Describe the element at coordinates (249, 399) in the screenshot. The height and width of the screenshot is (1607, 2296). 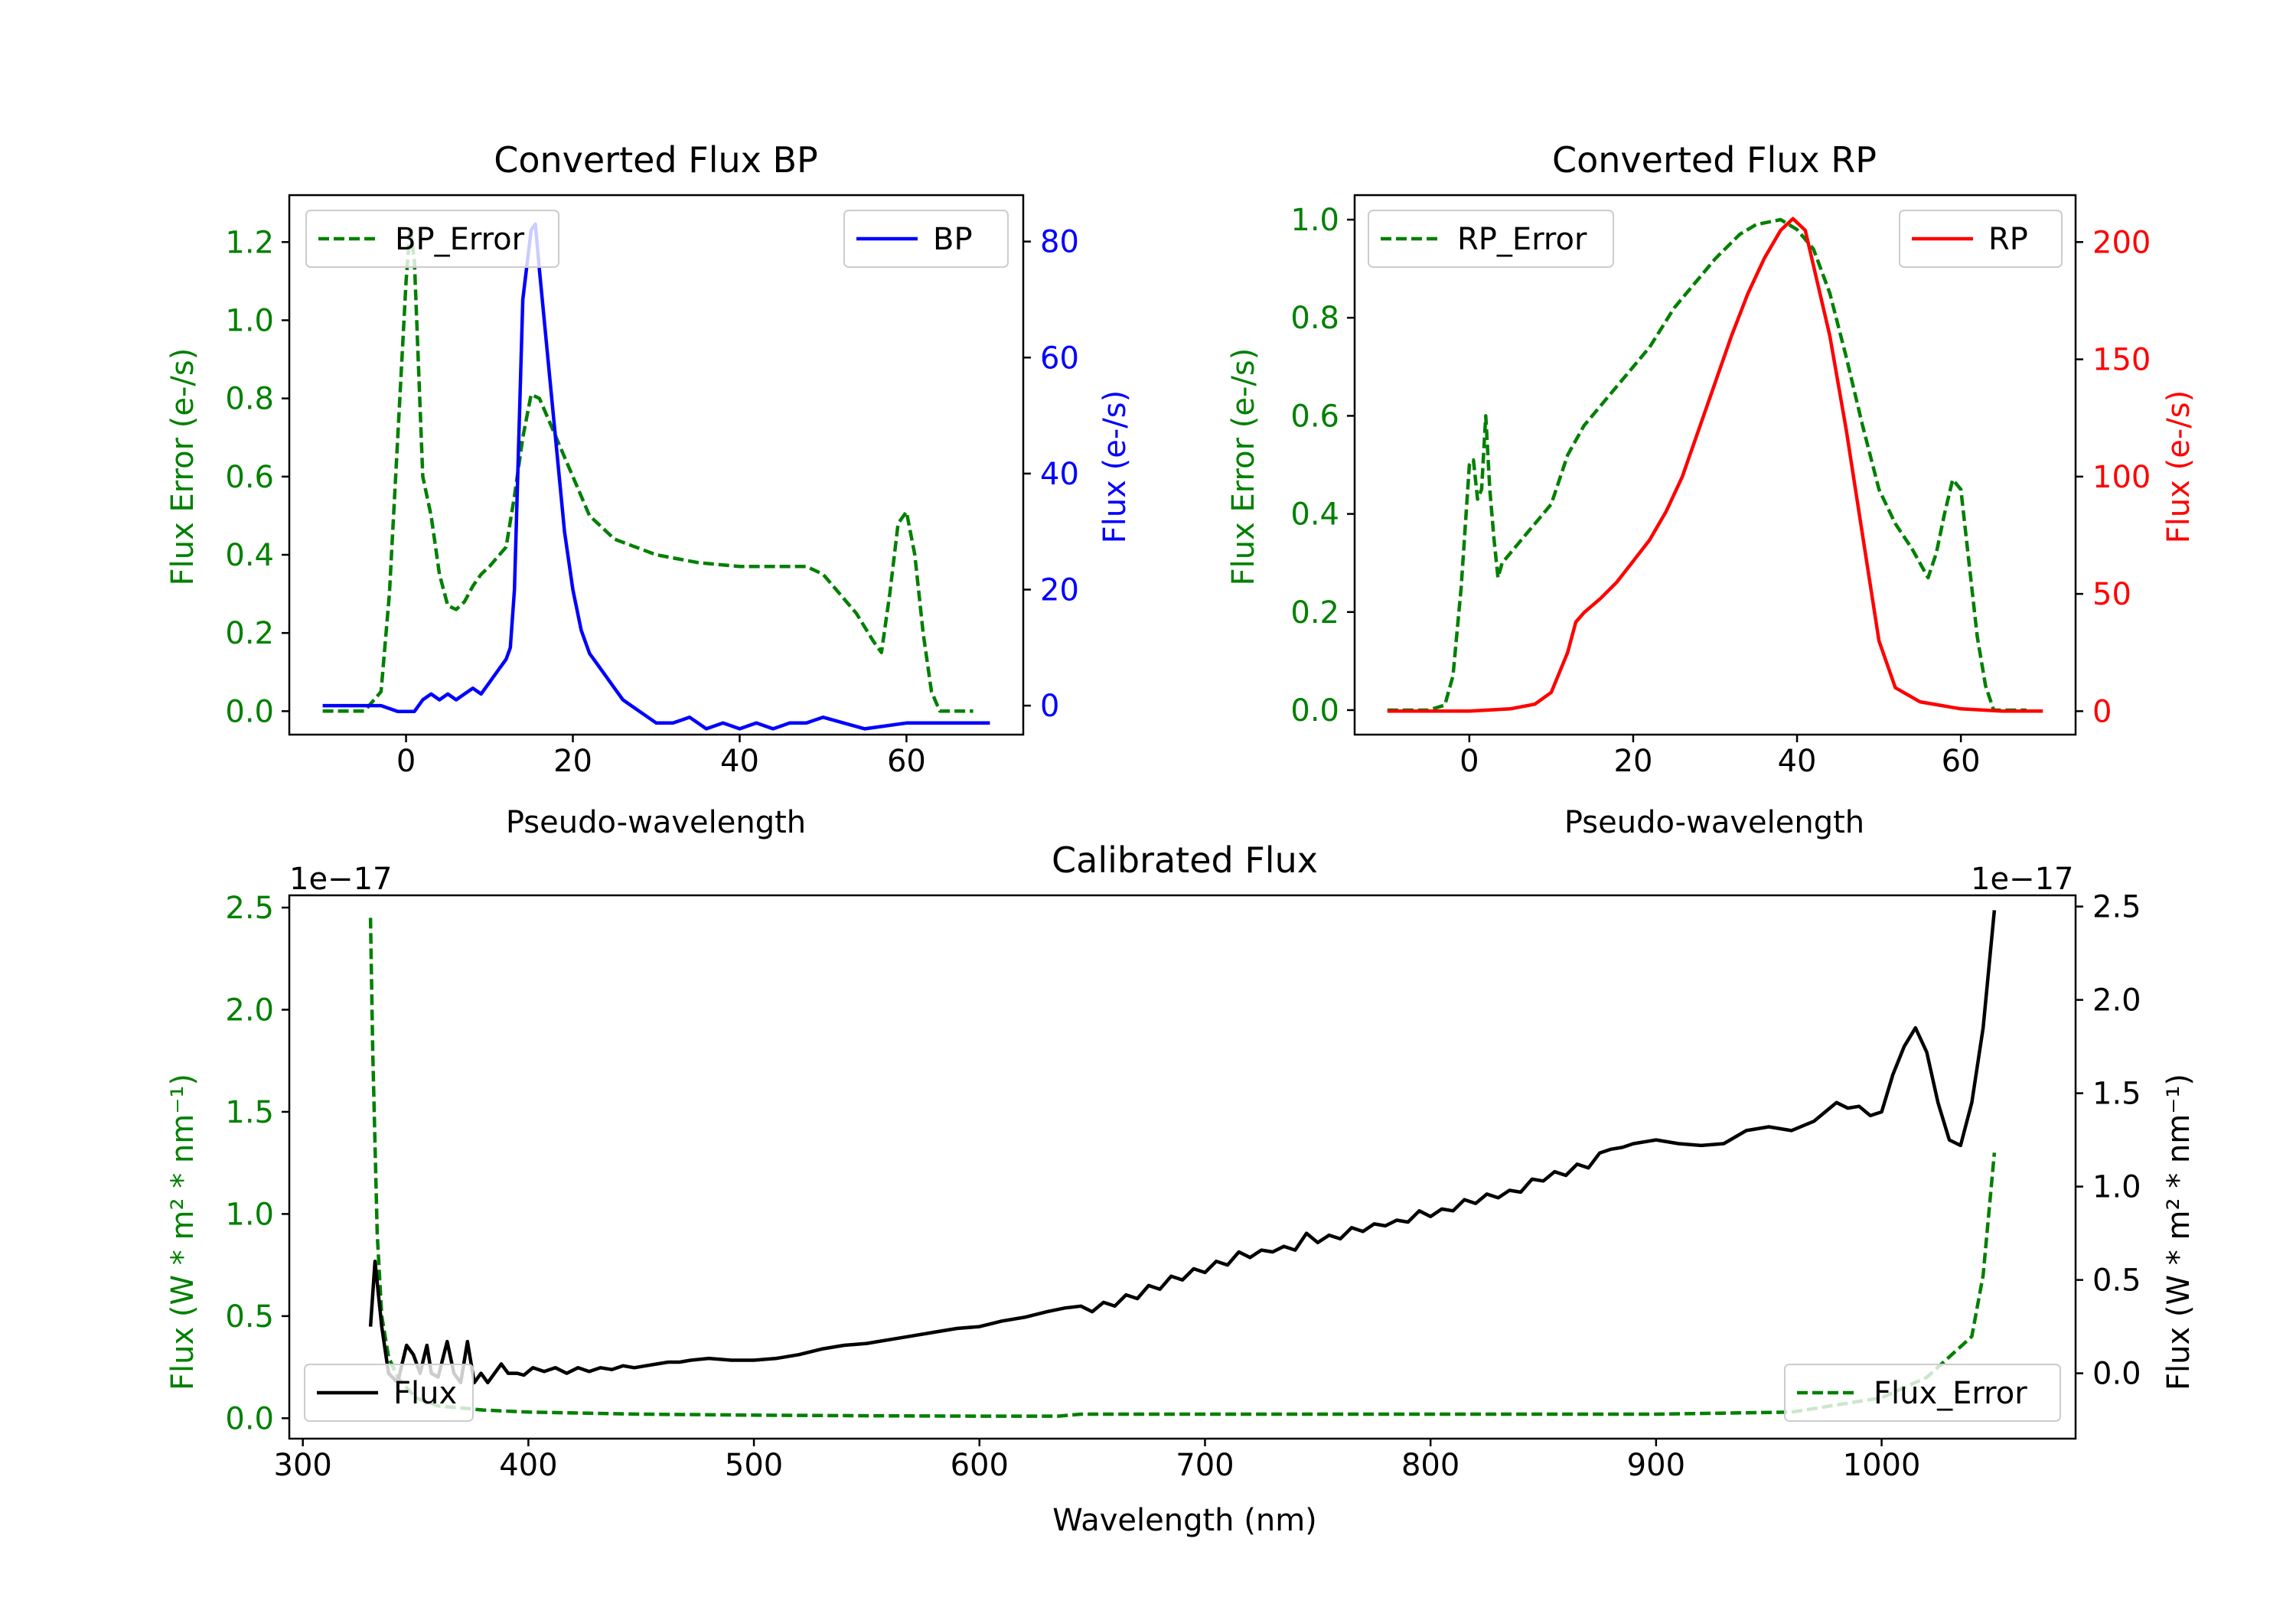
I see `bp-left-y-tick-label: 0.8` at that location.